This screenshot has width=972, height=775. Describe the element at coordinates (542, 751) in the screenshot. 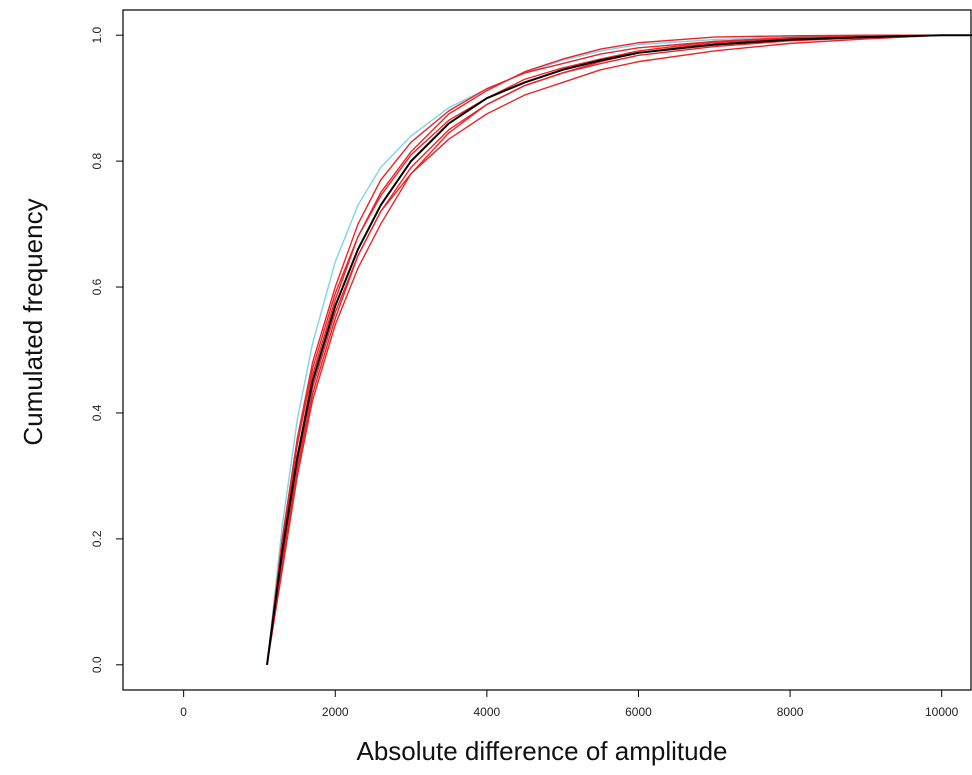

I see `x-axis-title: Absolute difference of amplitude` at that location.